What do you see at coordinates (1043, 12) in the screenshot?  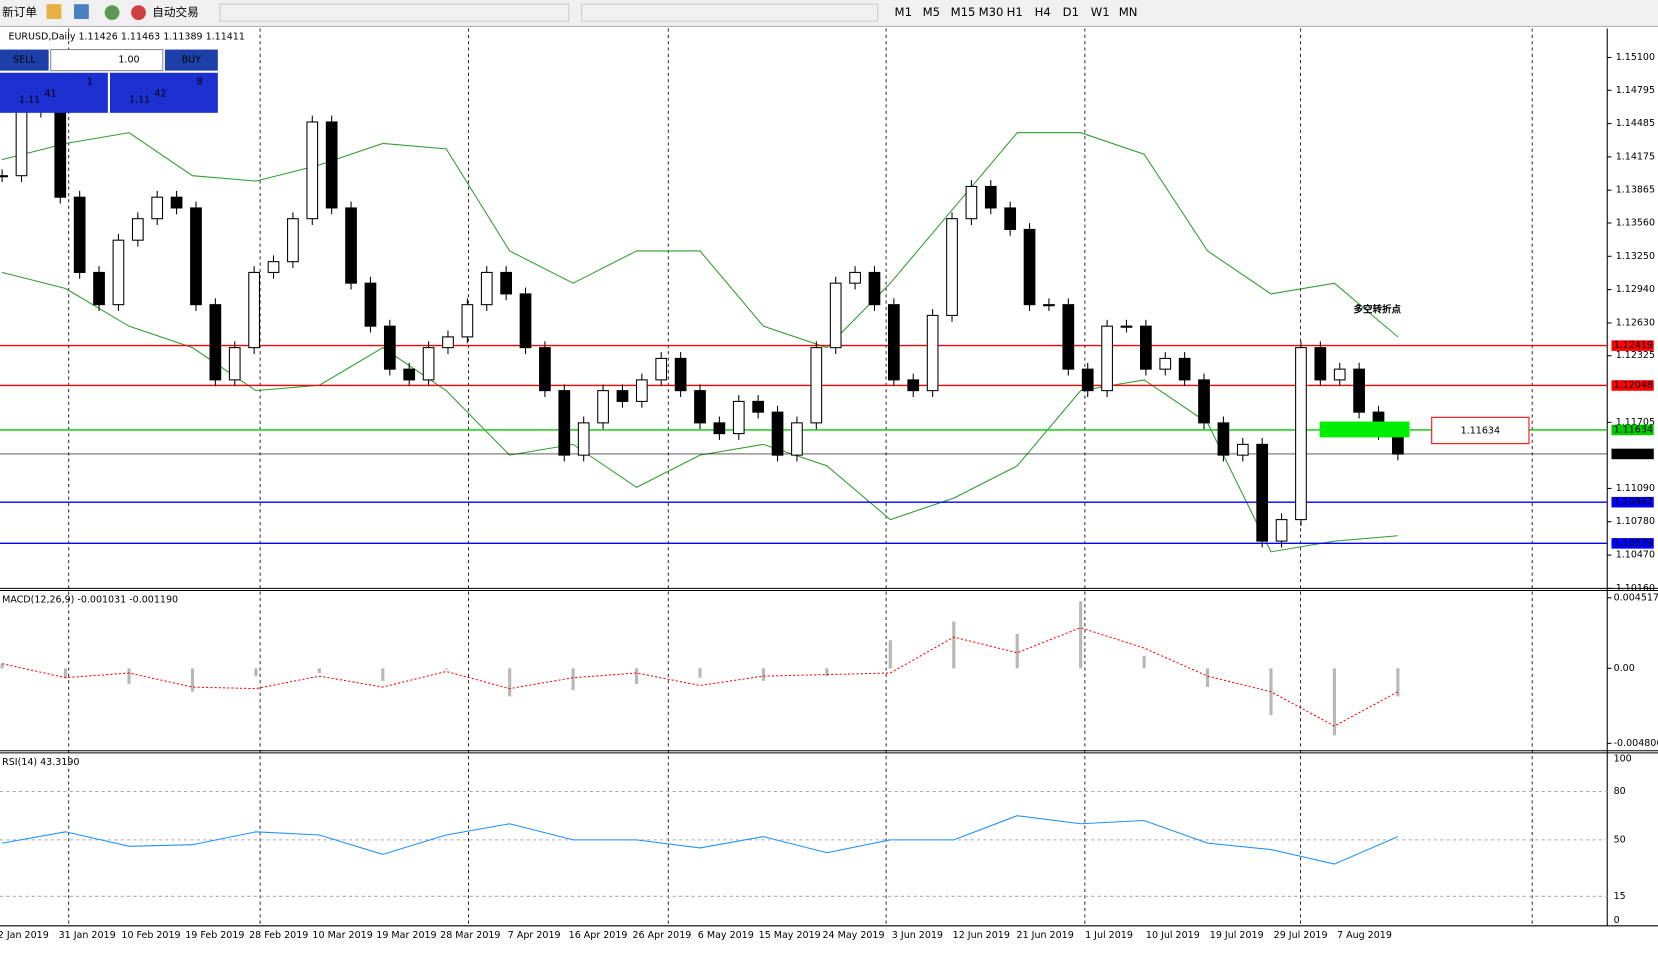 I see `timeframe: H4` at bounding box center [1043, 12].